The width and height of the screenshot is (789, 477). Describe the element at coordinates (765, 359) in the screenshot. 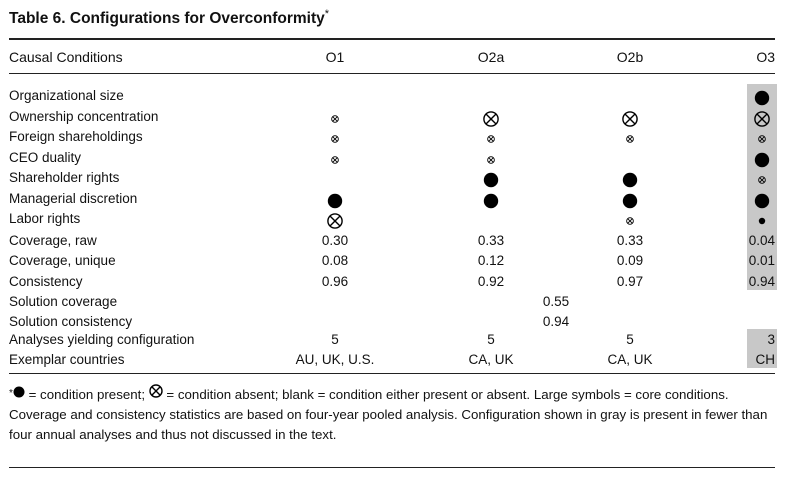

I see `exemplar-countries: CH` at that location.